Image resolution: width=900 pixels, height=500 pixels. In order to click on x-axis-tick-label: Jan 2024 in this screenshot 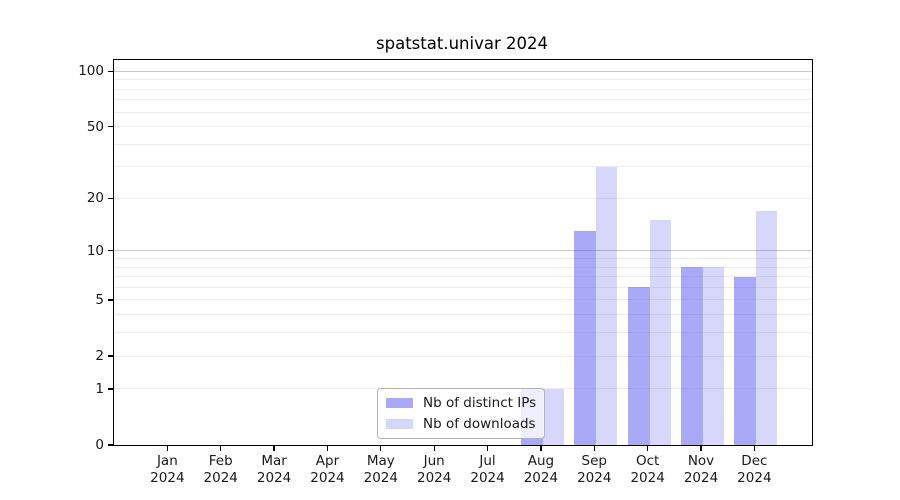, I will do `click(167, 469)`.